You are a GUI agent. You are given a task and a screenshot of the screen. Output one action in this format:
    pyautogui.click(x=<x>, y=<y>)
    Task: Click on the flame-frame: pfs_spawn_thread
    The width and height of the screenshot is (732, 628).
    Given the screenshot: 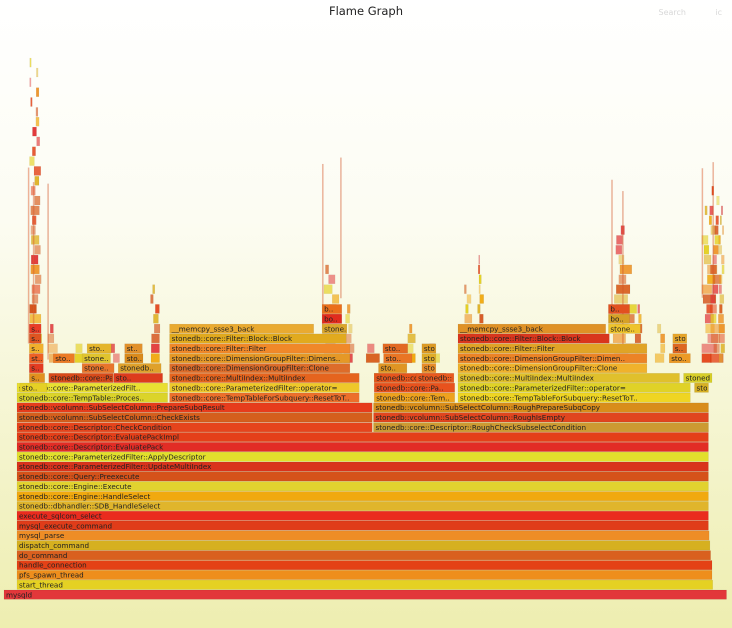 What is the action you would take?
    pyautogui.click(x=364, y=575)
    